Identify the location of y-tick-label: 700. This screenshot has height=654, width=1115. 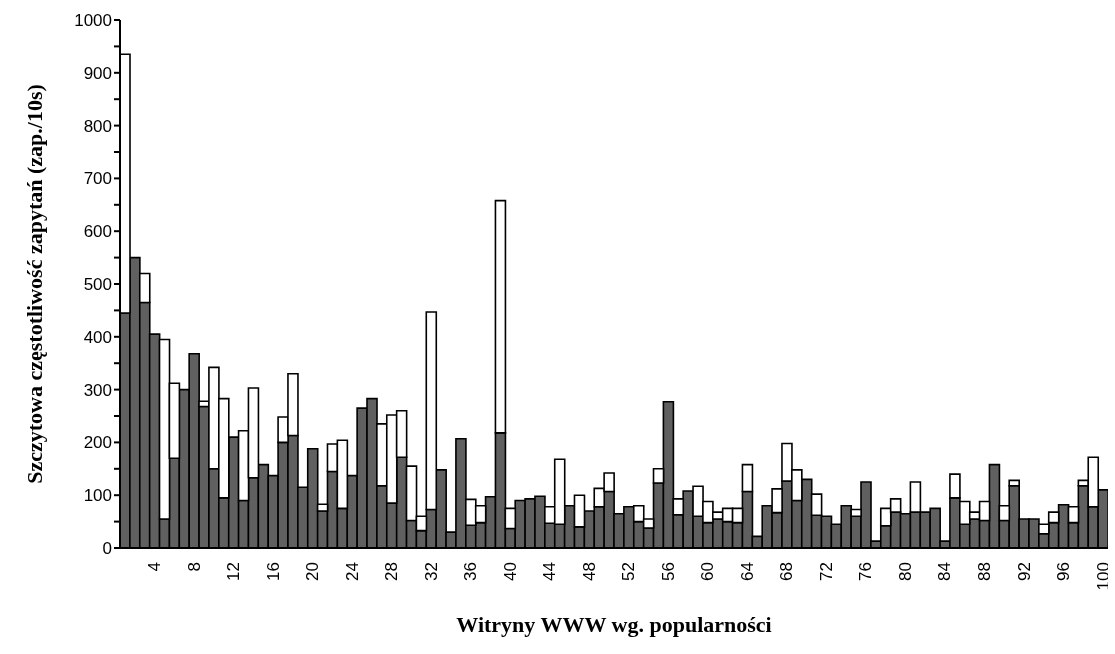
(97, 179).